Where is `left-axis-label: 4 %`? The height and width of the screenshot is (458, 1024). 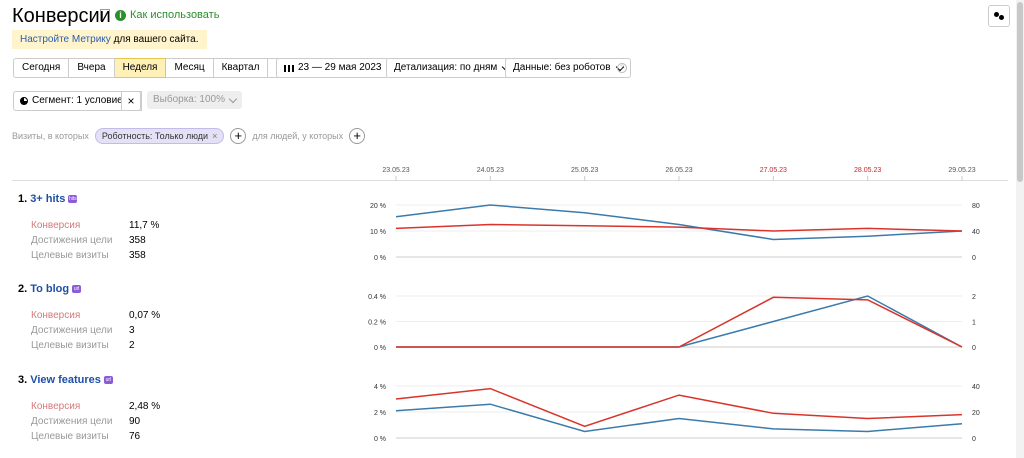
left-axis-label: 4 % is located at coordinates (380, 387).